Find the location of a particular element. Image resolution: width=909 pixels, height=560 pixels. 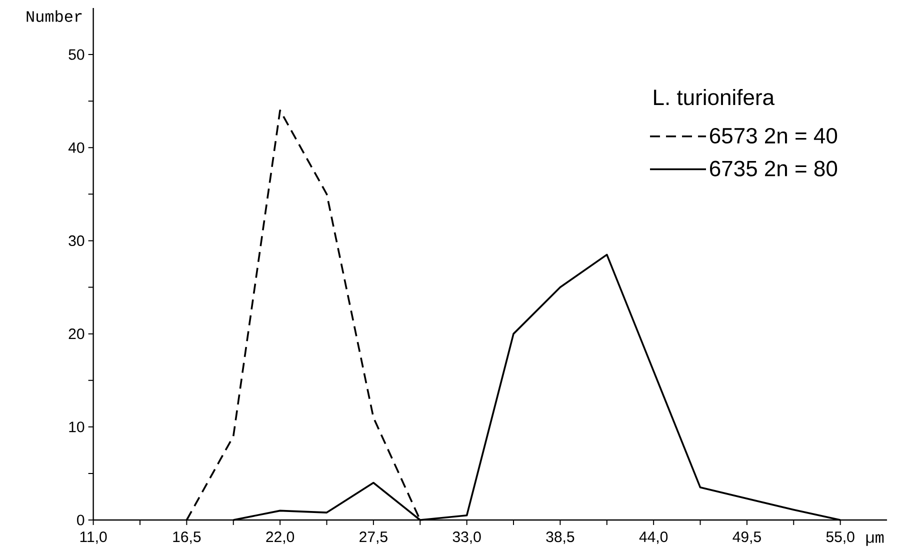

y-tick-label: 20 is located at coordinates (76, 334).